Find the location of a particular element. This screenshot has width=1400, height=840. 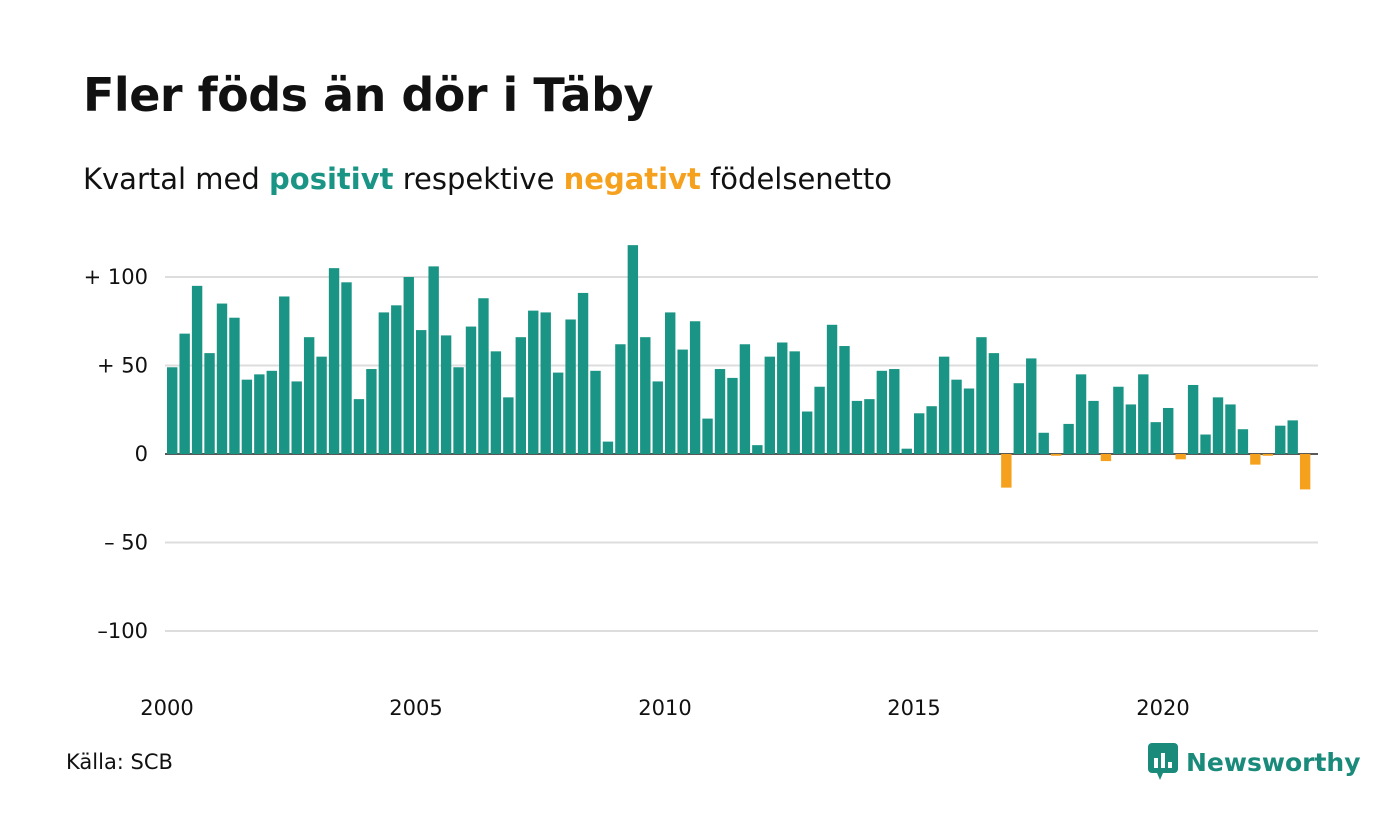

x-tick-label: 2005 is located at coordinates (415, 708).